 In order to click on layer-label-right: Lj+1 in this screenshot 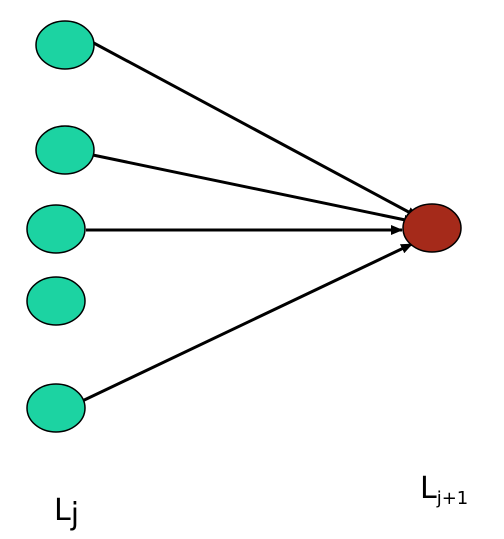, I will do `click(444, 490)`.